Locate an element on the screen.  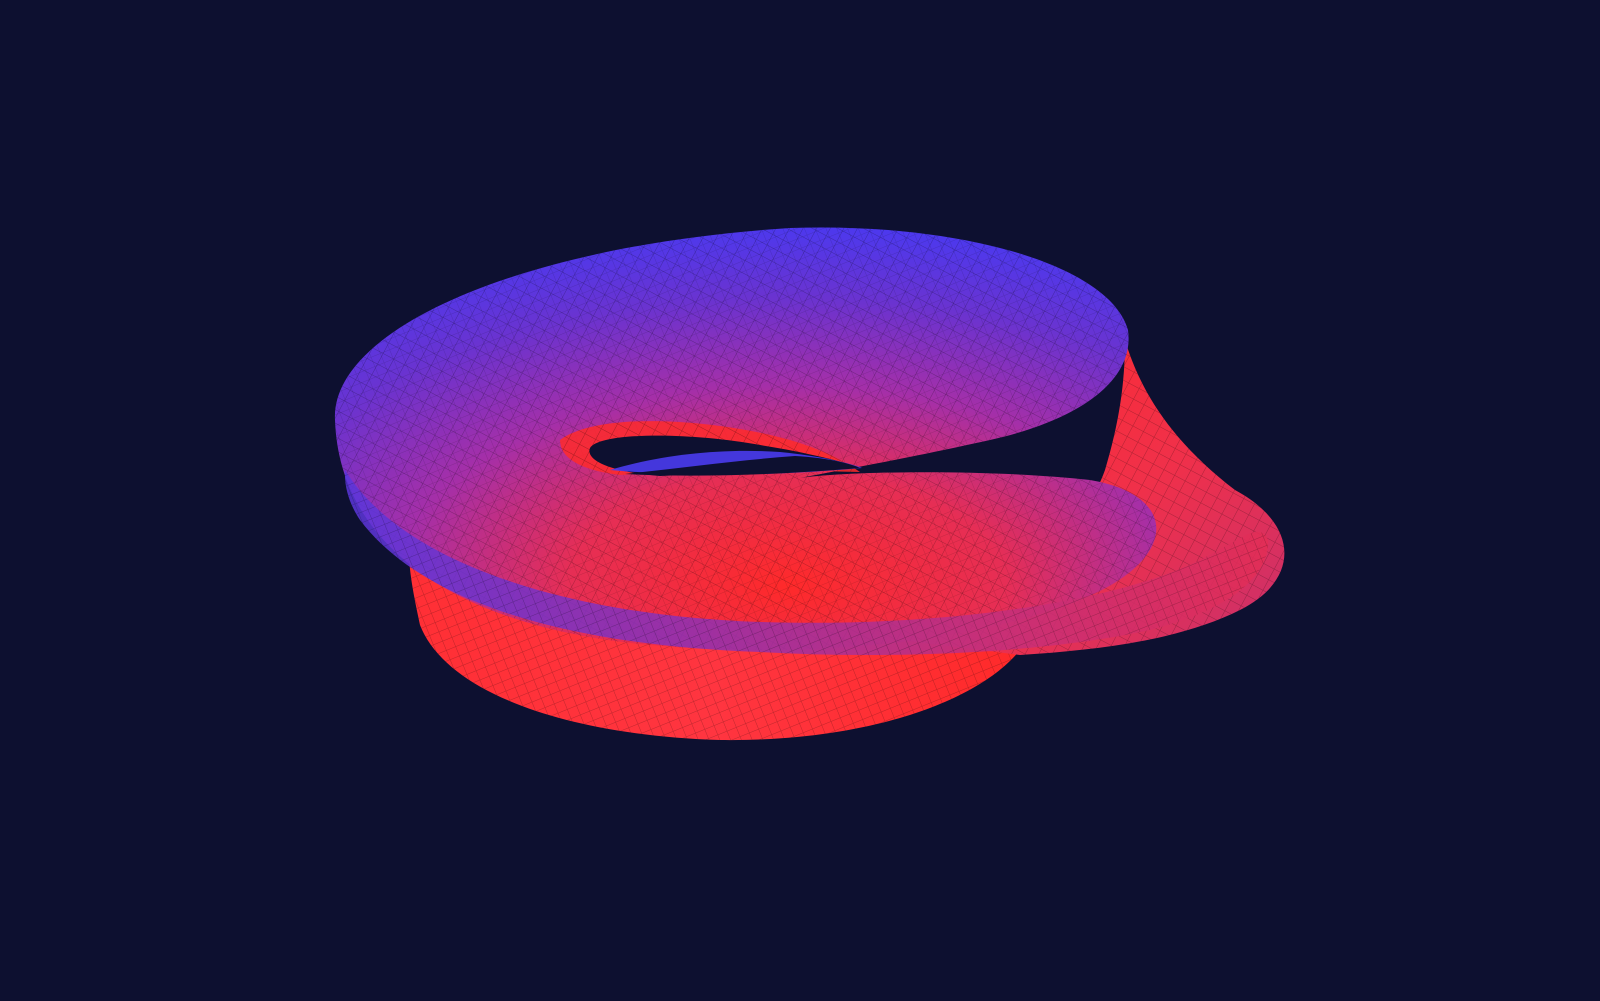
lower-band is located at coordinates (714, 633).